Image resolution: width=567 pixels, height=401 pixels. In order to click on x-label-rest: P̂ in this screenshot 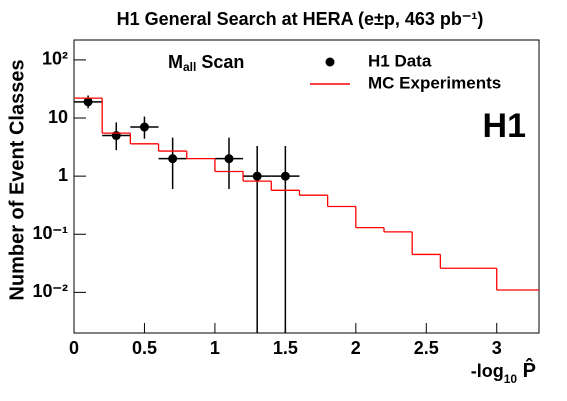, I will do `click(526, 370)`.